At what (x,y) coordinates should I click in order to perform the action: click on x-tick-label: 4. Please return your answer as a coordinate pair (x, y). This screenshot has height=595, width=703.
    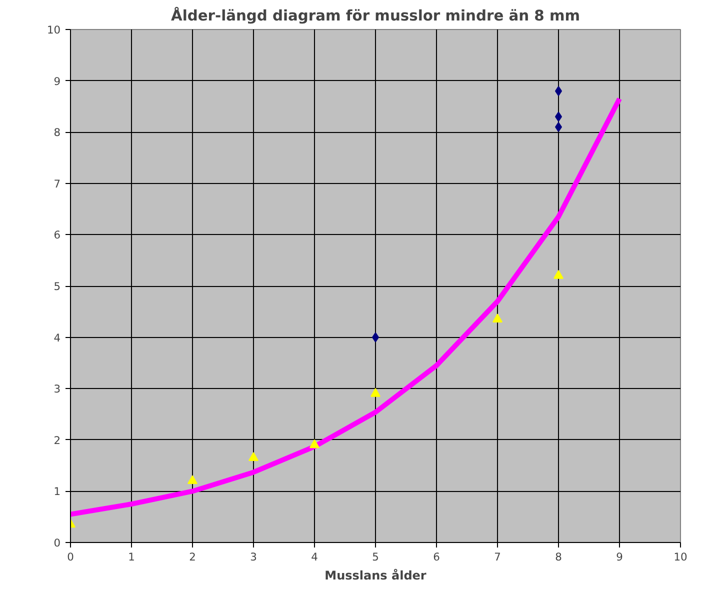
    Looking at the image, I should click on (314, 557).